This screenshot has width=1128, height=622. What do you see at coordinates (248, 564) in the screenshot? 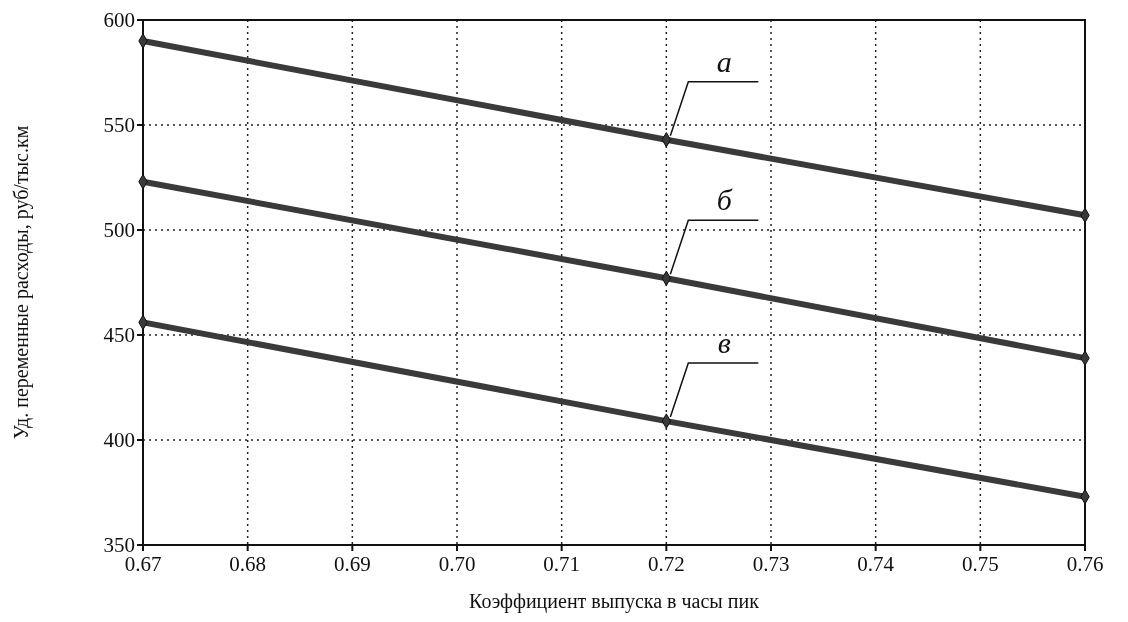
I see `x-tick-label: 0.68` at bounding box center [248, 564].